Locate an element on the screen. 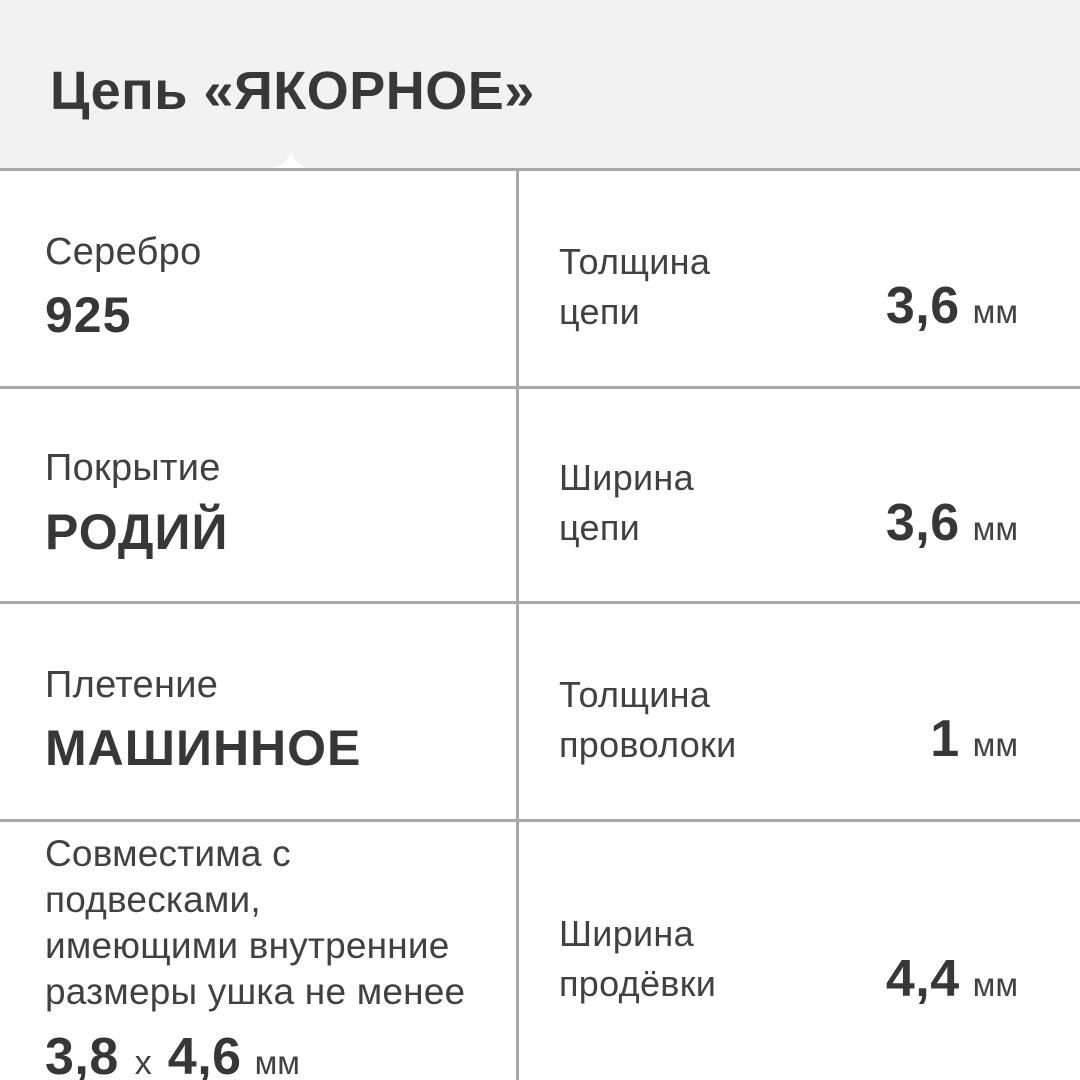 The width and height of the screenshot is (1080, 1080). loop-width-value: 4,4 мм is located at coordinates (952, 979).